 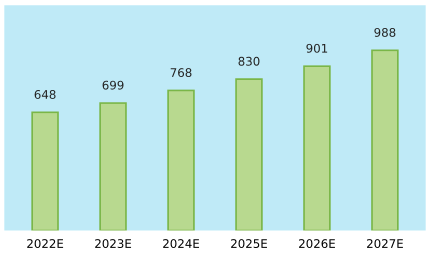 What do you see at coordinates (385, 32) in the screenshot?
I see `data-label: 988` at bounding box center [385, 32].